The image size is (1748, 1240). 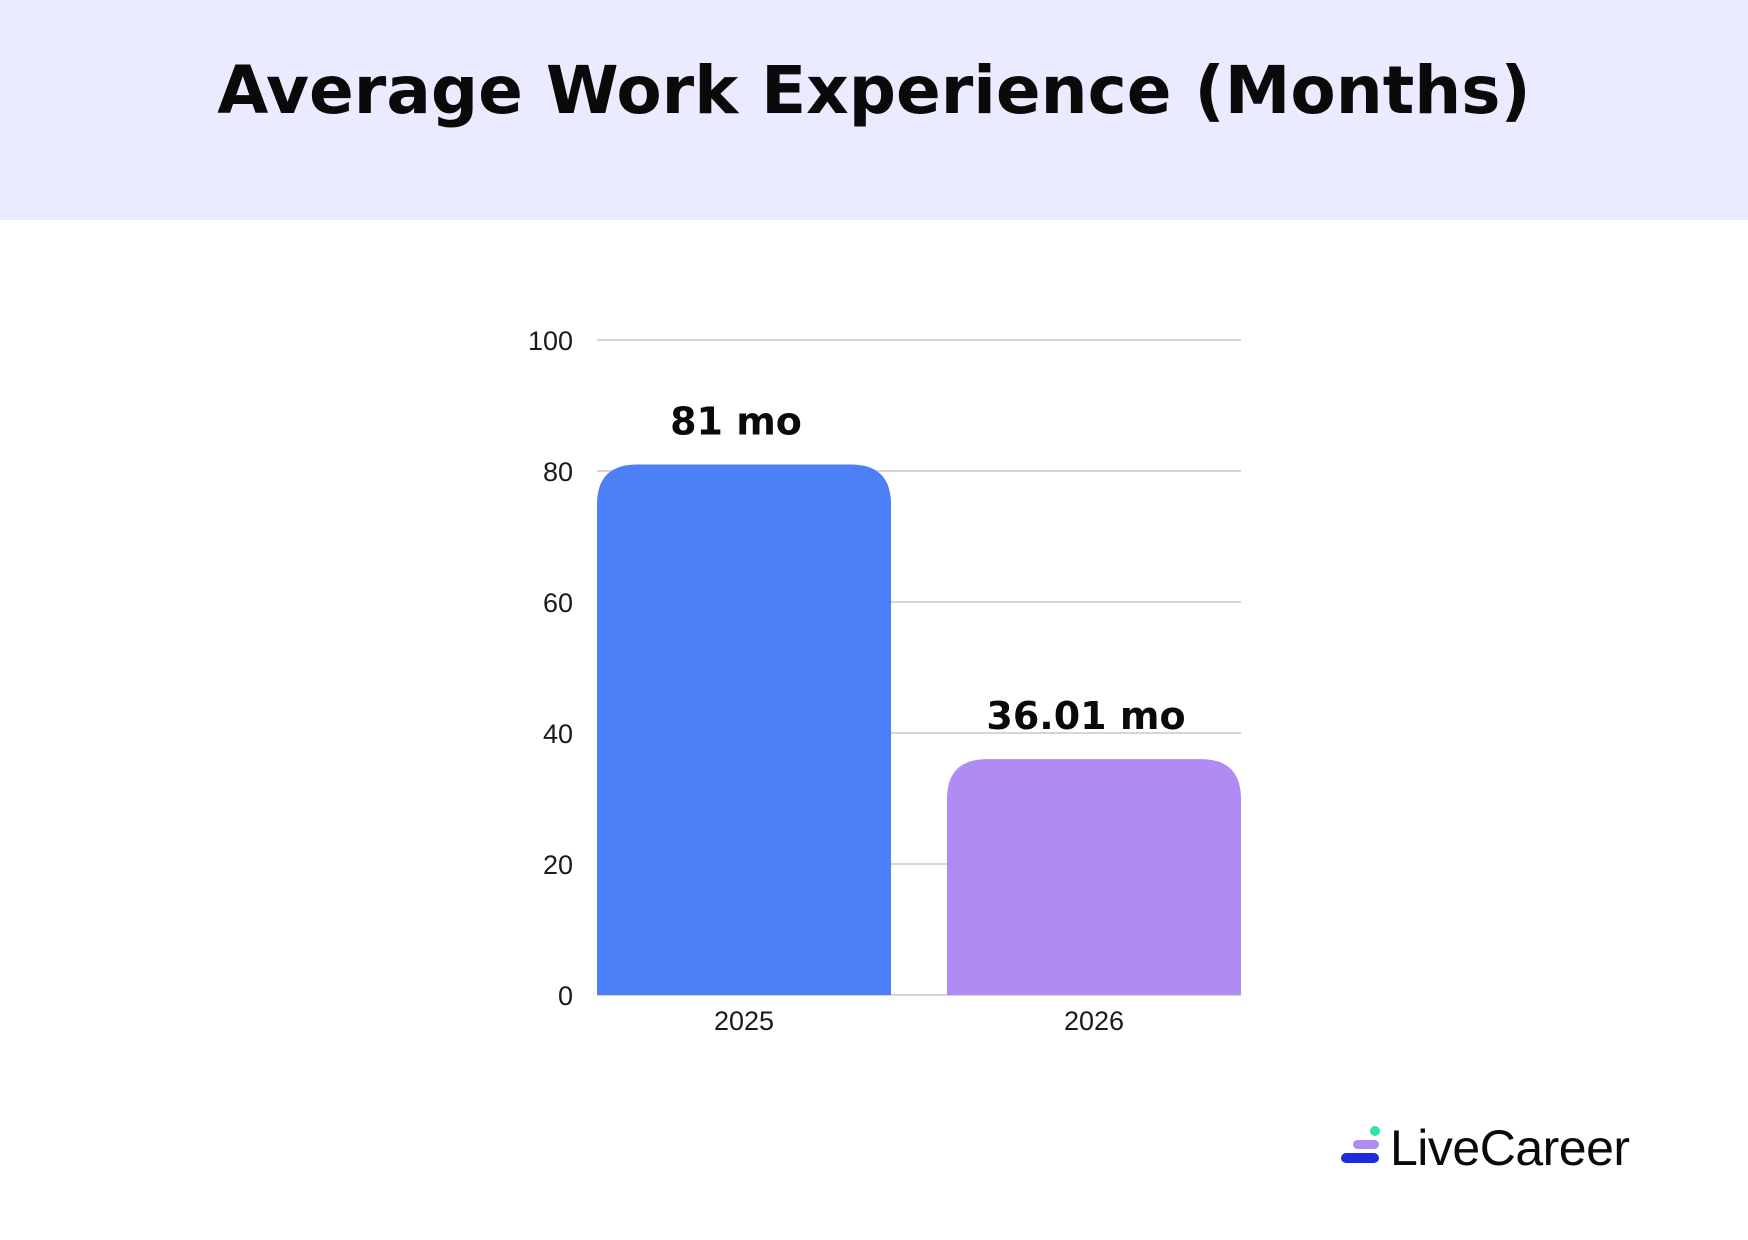 What do you see at coordinates (1085, 716) in the screenshot?
I see `data-label-2026: 36.01 mo` at bounding box center [1085, 716].